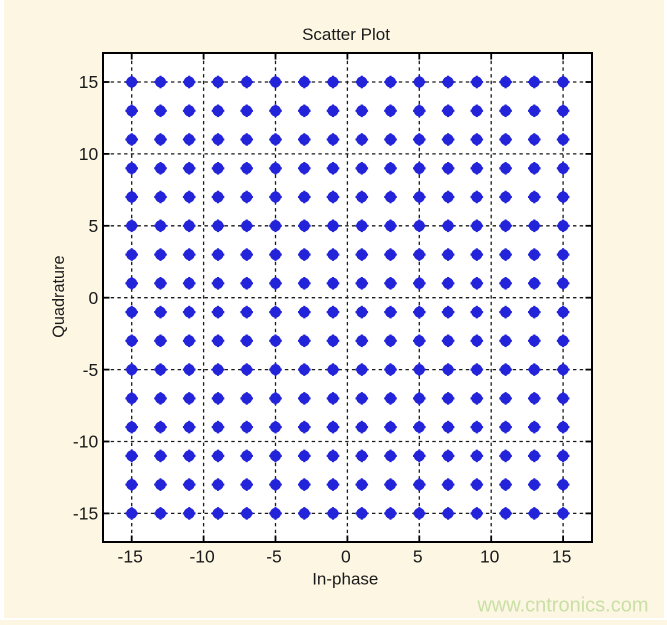 The height and width of the screenshot is (625, 667). I want to click on svg-text: www.cntronics.com, so click(562, 606).